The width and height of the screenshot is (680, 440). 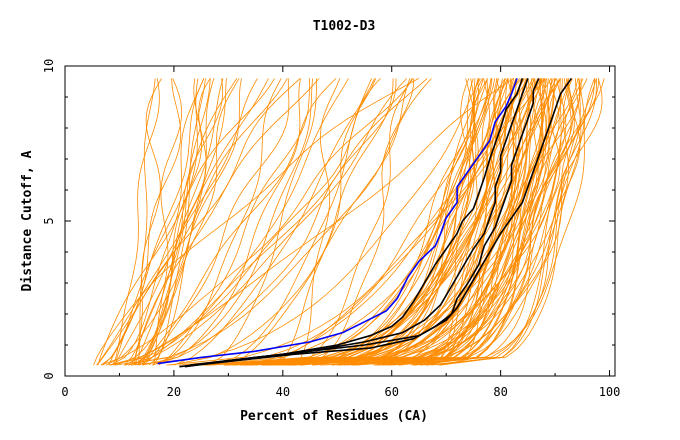 I want to click on x-tick-label: 0, so click(x=64, y=392).